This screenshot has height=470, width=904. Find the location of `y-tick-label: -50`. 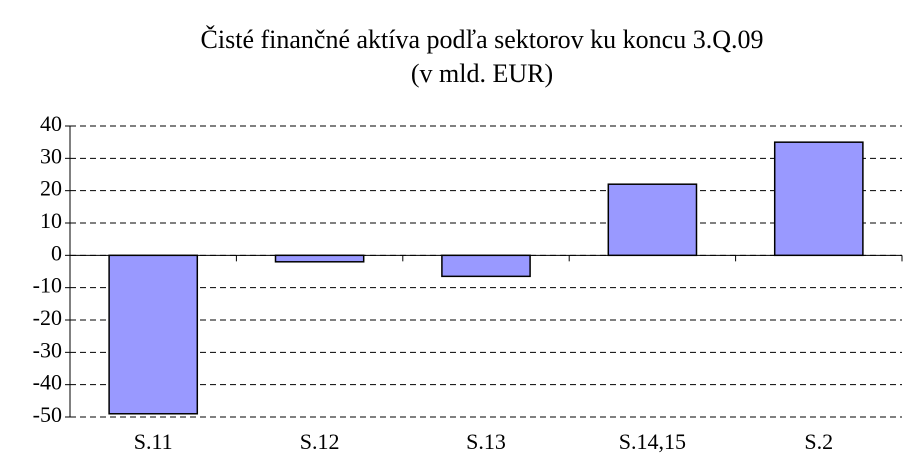

y-tick-label: -50 is located at coordinates (47, 414).